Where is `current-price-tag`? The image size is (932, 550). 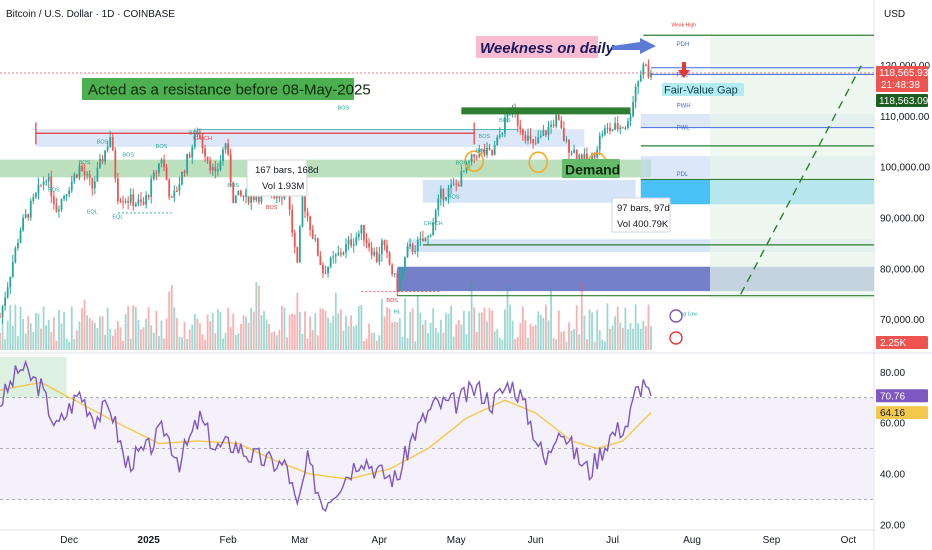 current-price-tag is located at coordinates (902, 78).